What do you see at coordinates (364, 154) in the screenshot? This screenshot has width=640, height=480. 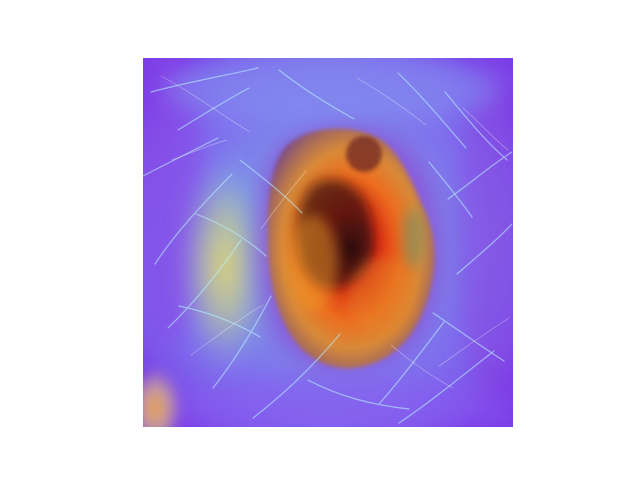 I see `lesion-top-dark-spot` at bounding box center [364, 154].